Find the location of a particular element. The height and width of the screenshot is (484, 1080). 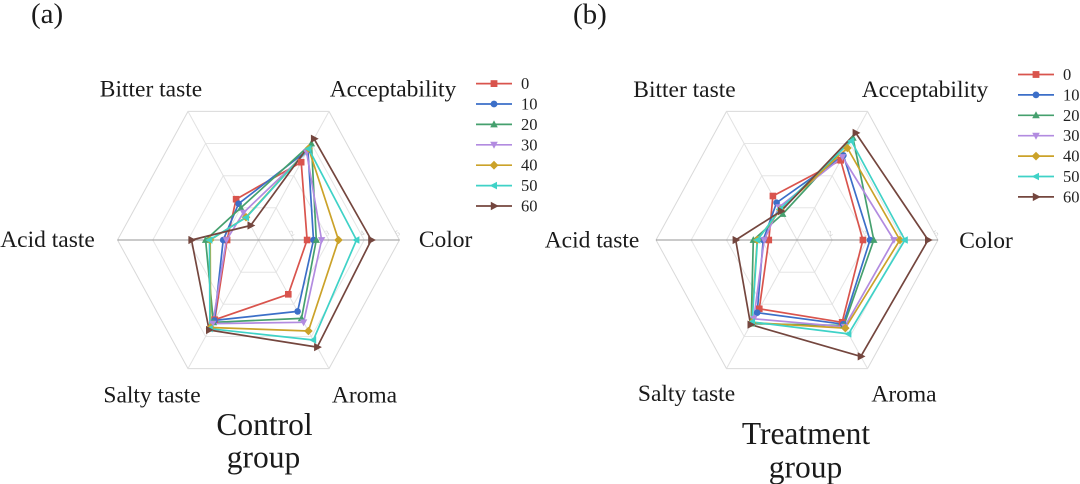

svg-text: 4 is located at coordinates (362, 233).